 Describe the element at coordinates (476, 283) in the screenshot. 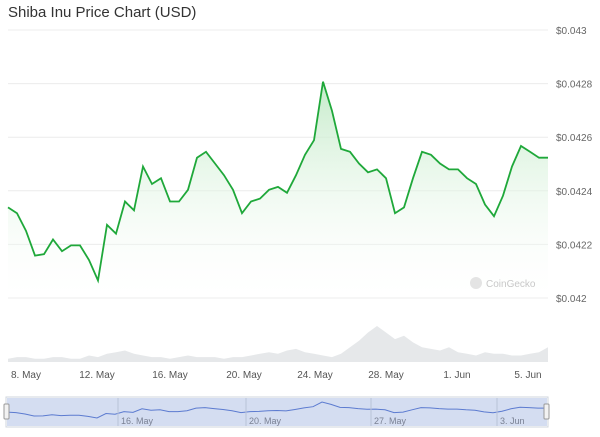

I see `coingecko-logo-icon` at that location.